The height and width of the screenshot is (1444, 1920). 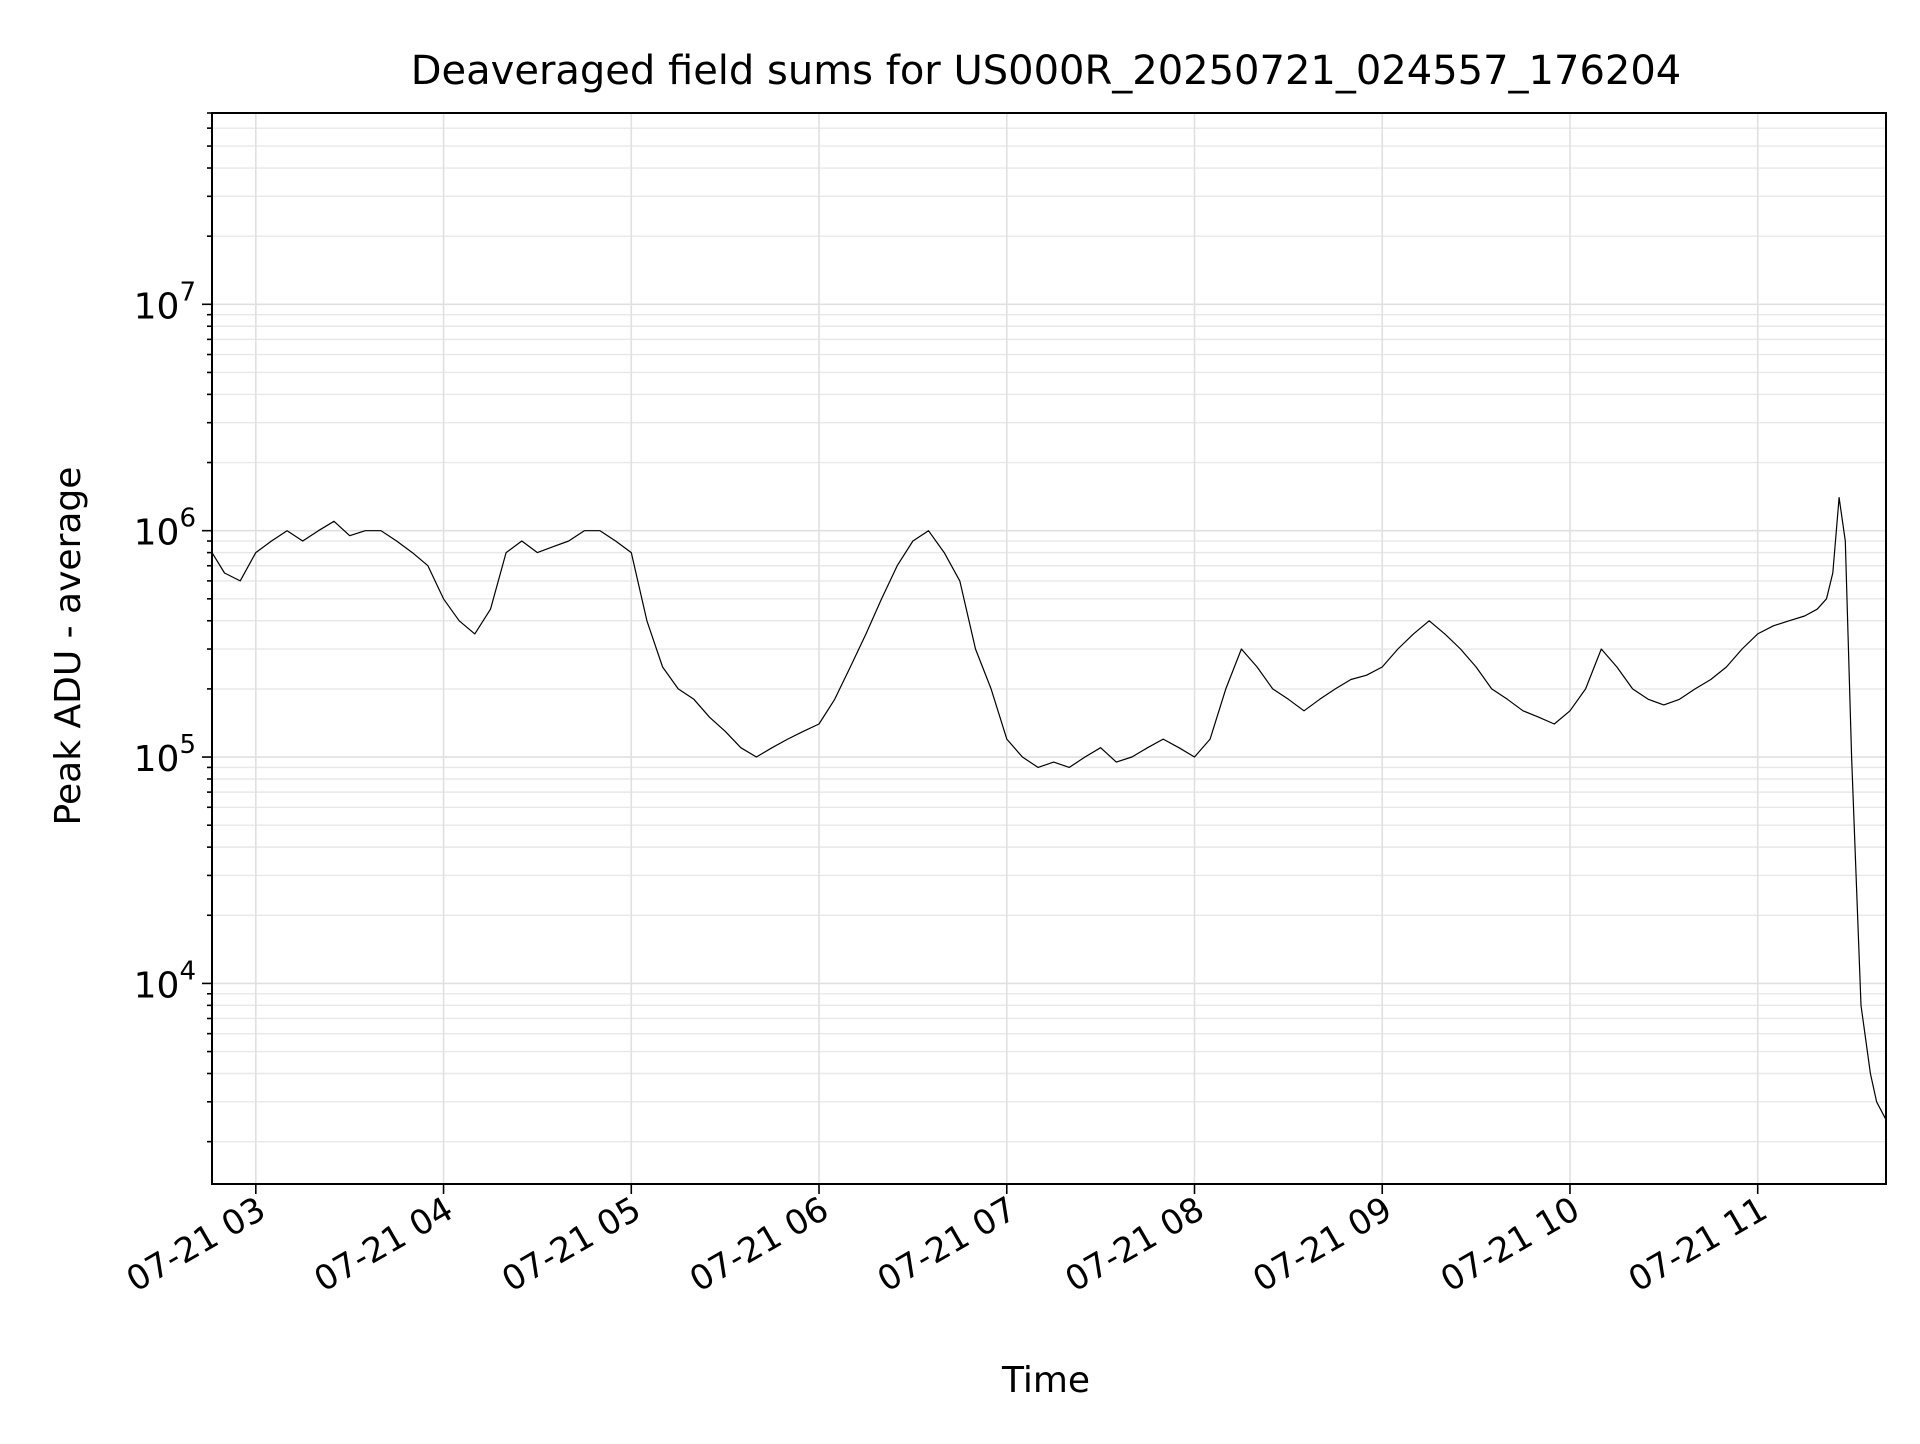 What do you see at coordinates (68, 646) in the screenshot?
I see `y-axis-label: Peak ADU - average` at bounding box center [68, 646].